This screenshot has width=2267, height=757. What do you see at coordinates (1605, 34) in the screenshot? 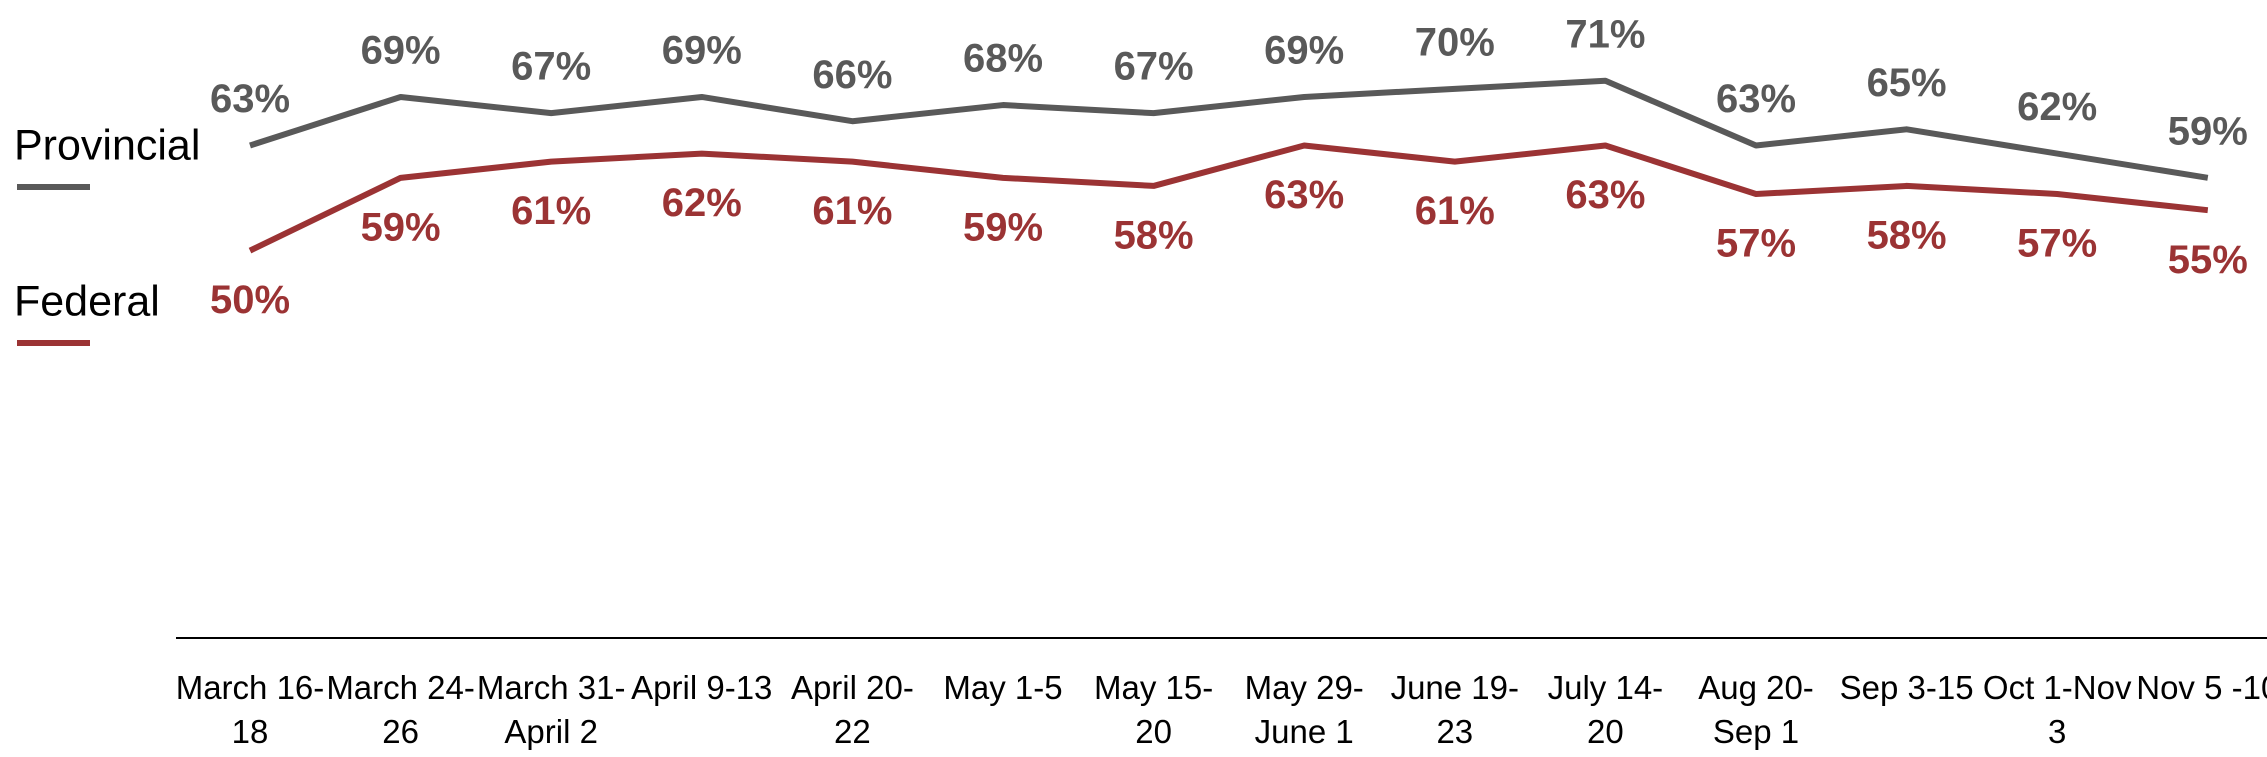
I see `data-label: 71%` at bounding box center [1605, 34].